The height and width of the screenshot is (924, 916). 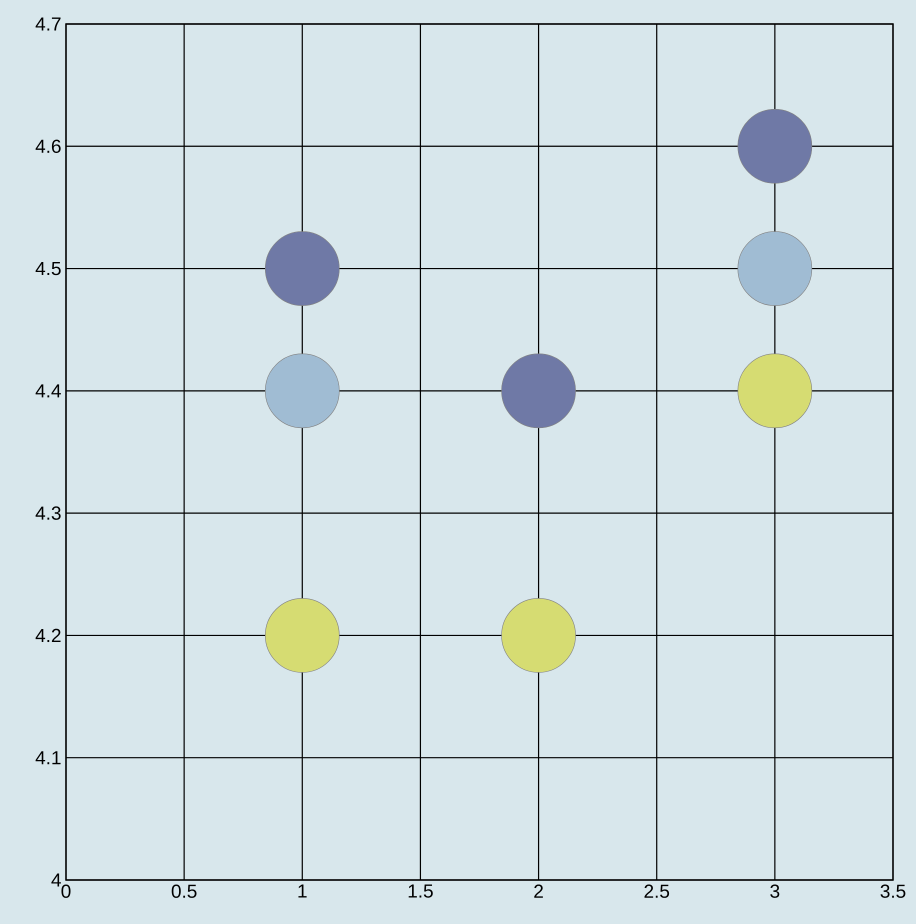 What do you see at coordinates (420, 891) in the screenshot?
I see `x-tick-label: 1.5` at bounding box center [420, 891].